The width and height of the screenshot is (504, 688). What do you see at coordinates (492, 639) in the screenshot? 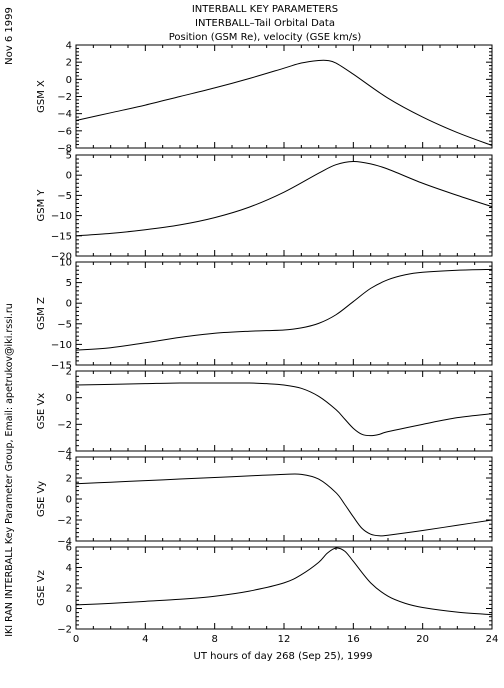
I see `x-tick-label: 24` at bounding box center [492, 639].